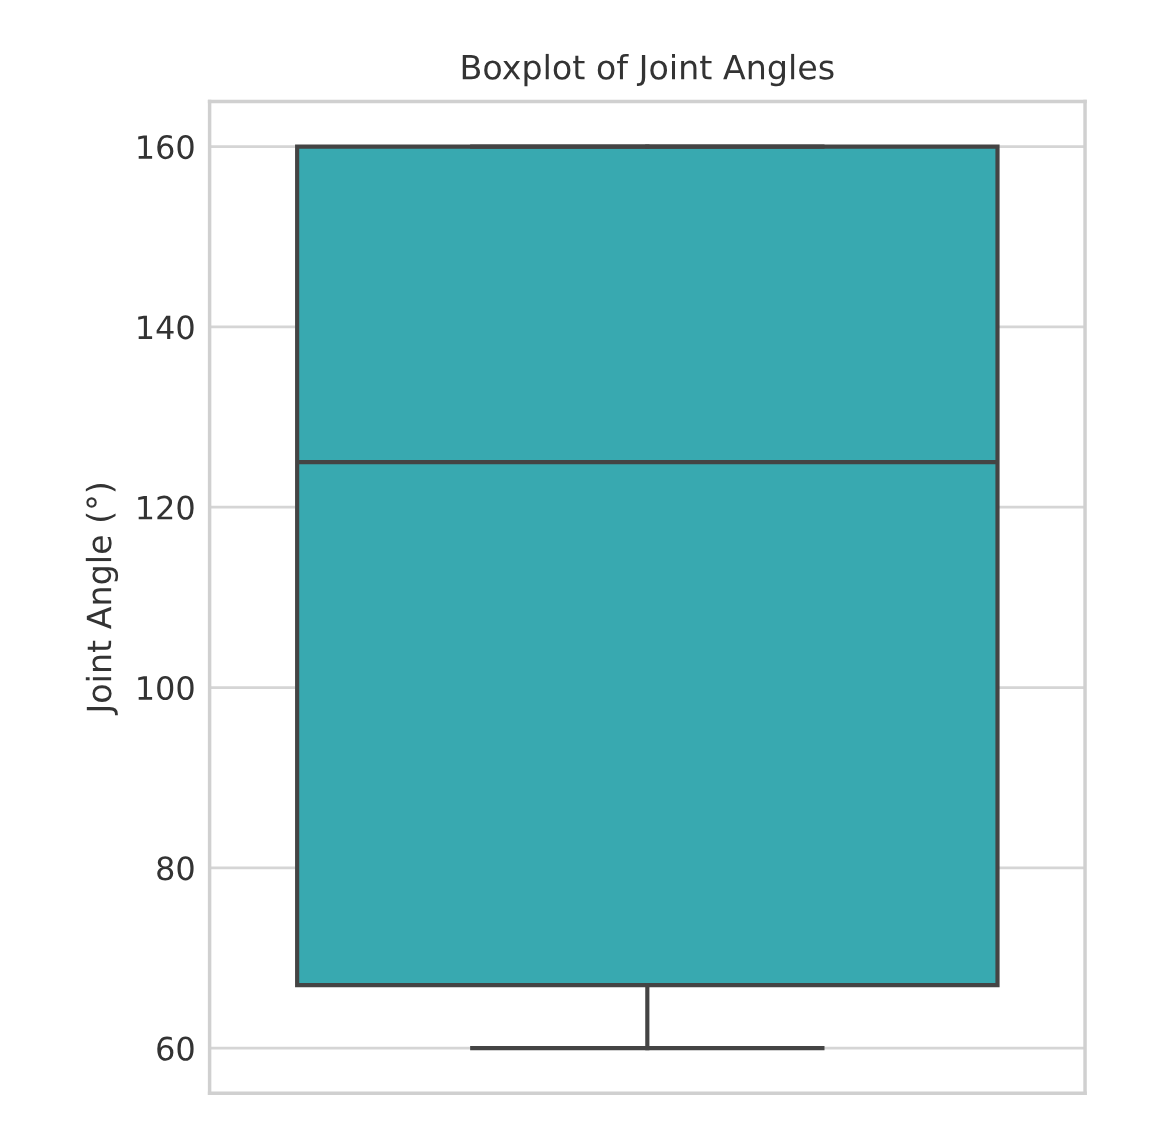 The height and width of the screenshot is (1140, 1158). Describe the element at coordinates (166, 147) in the screenshot. I see `y-tick-label: 160` at that location.